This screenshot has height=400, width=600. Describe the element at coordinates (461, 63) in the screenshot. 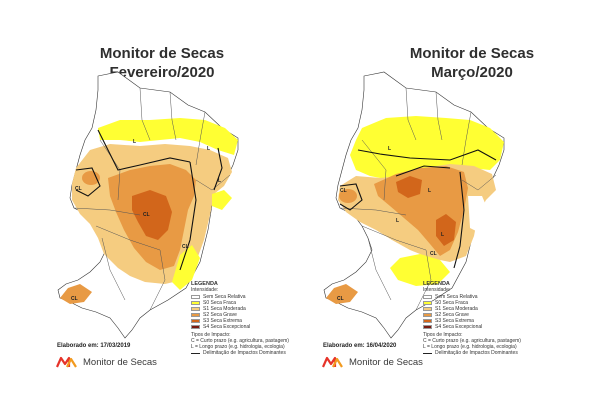

I see `map-title: Monitor de Secas Março/2020` at that location.